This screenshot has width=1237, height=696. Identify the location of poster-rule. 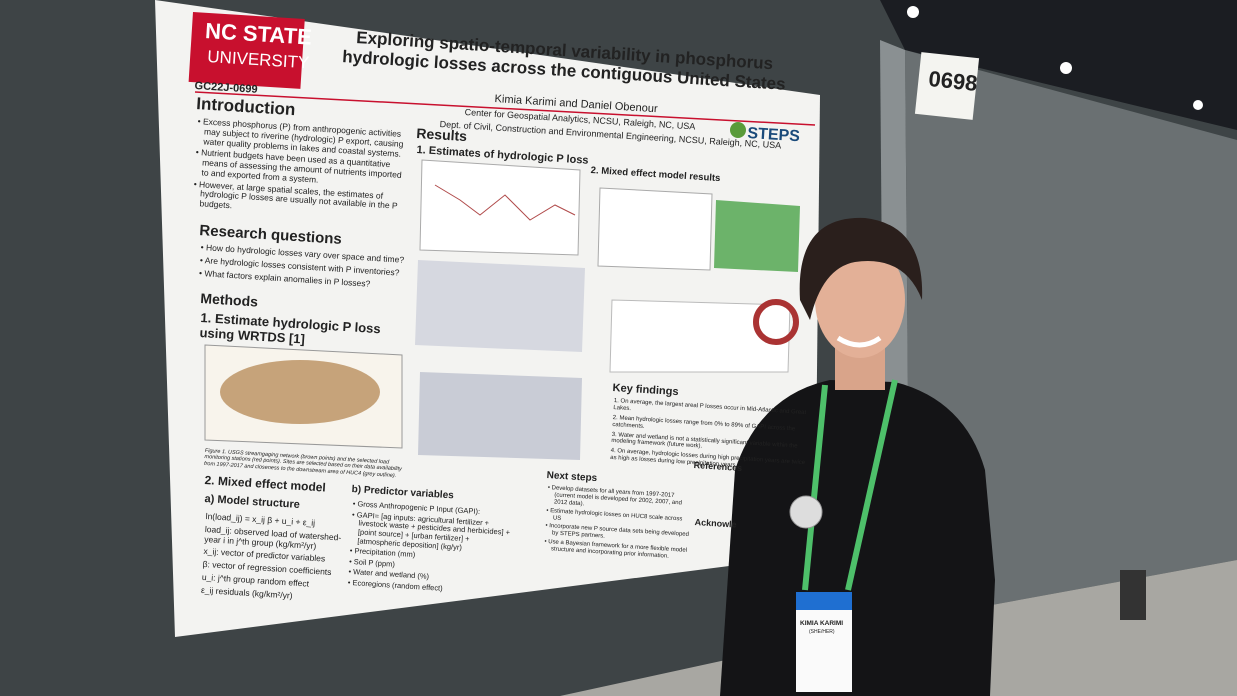
(505, 108).